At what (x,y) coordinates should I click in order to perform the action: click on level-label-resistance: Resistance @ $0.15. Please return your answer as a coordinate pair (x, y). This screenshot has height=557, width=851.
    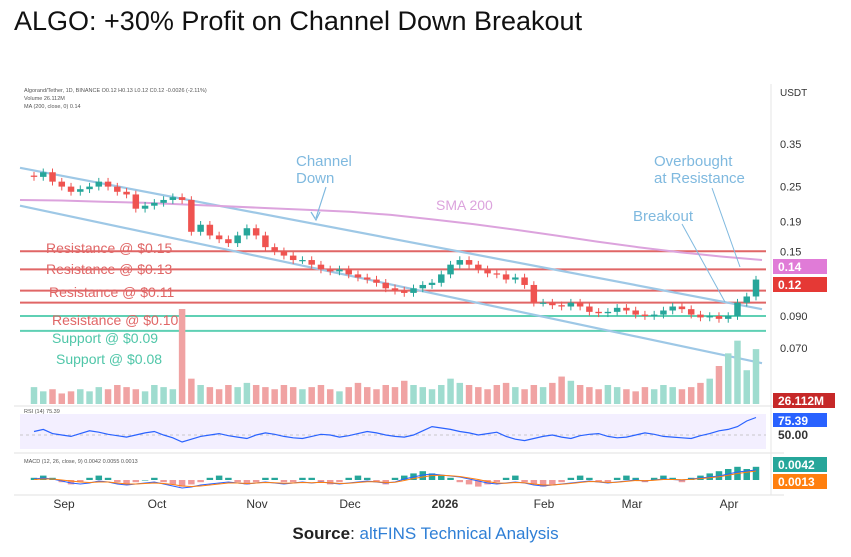
    Looking at the image, I should click on (109, 248).